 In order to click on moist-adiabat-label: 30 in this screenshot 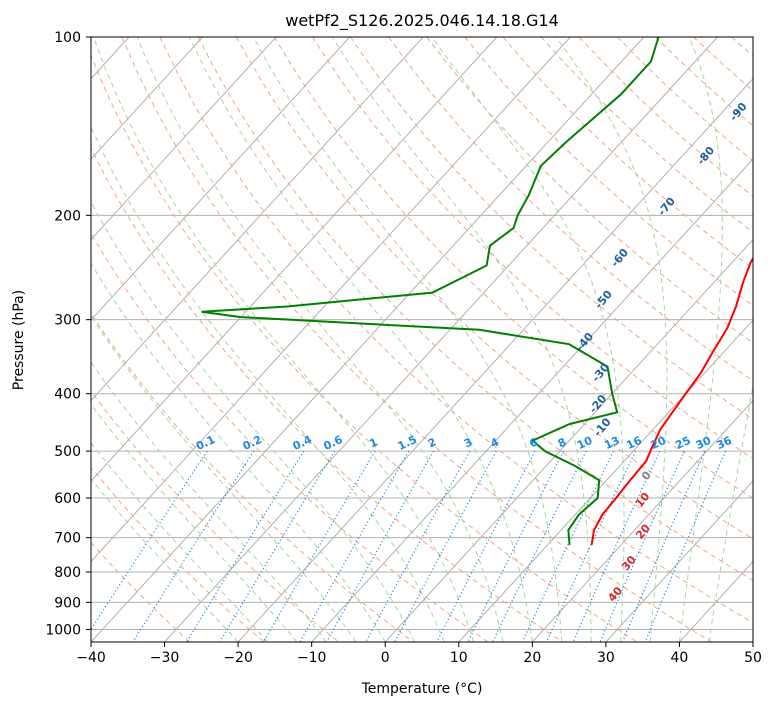, I will do `click(629, 563)`.